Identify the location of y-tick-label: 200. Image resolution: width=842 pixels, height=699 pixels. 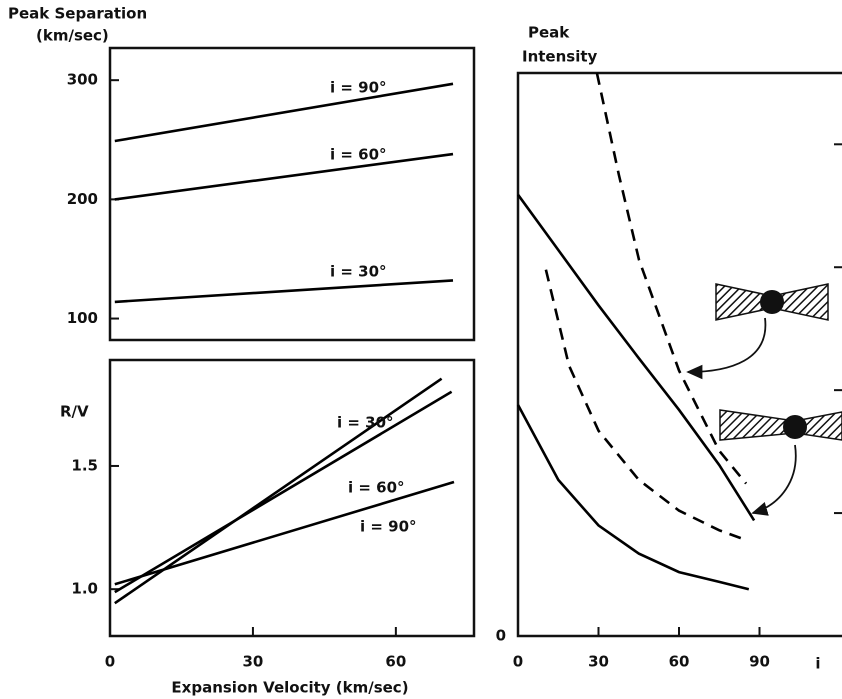
(82, 199).